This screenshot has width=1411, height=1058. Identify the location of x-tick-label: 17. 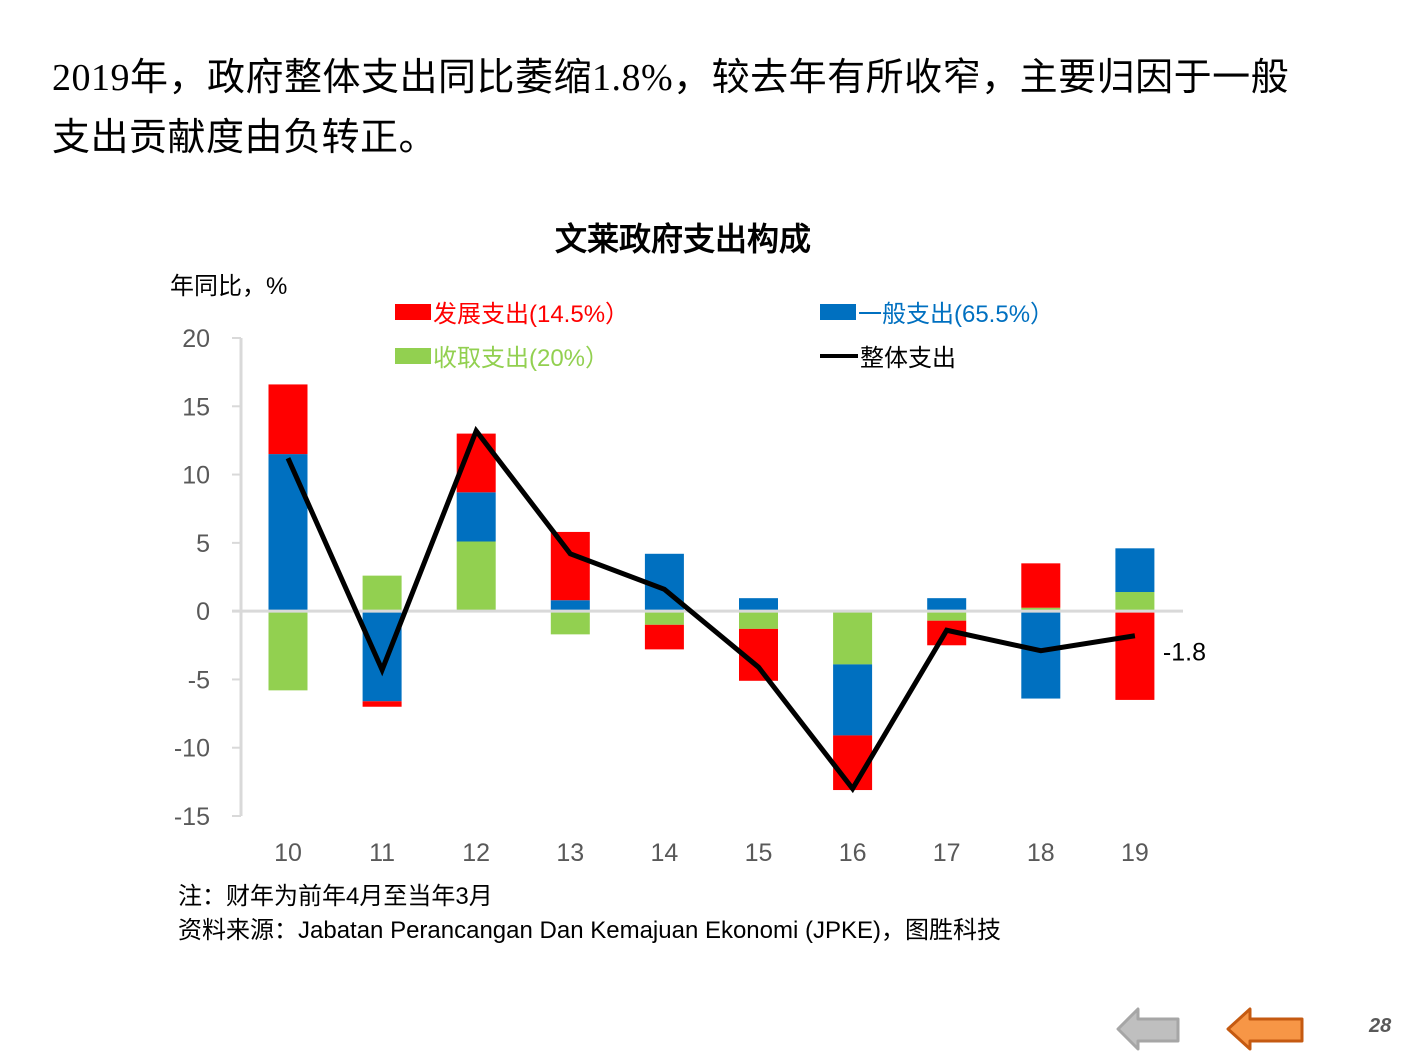
(947, 853).